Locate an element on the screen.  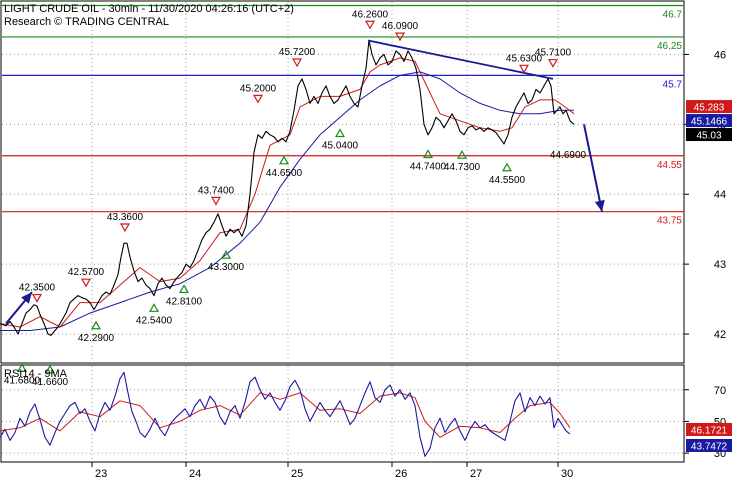
x-tick-label: 24 is located at coordinates (195, 474).